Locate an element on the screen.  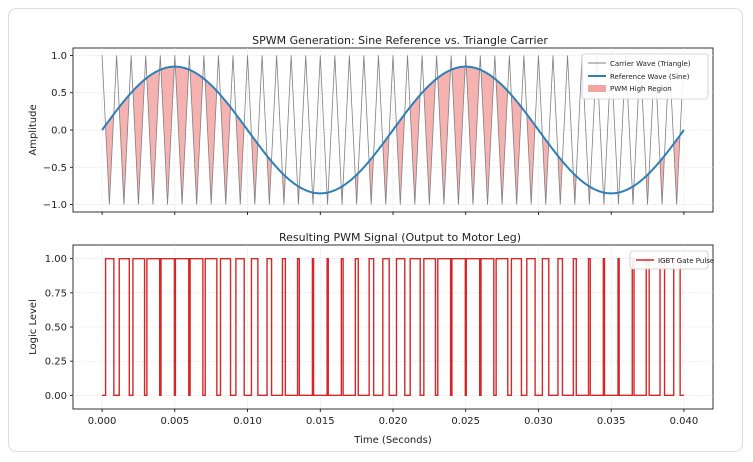
x-tick-label: 0.005 is located at coordinates (174, 421).